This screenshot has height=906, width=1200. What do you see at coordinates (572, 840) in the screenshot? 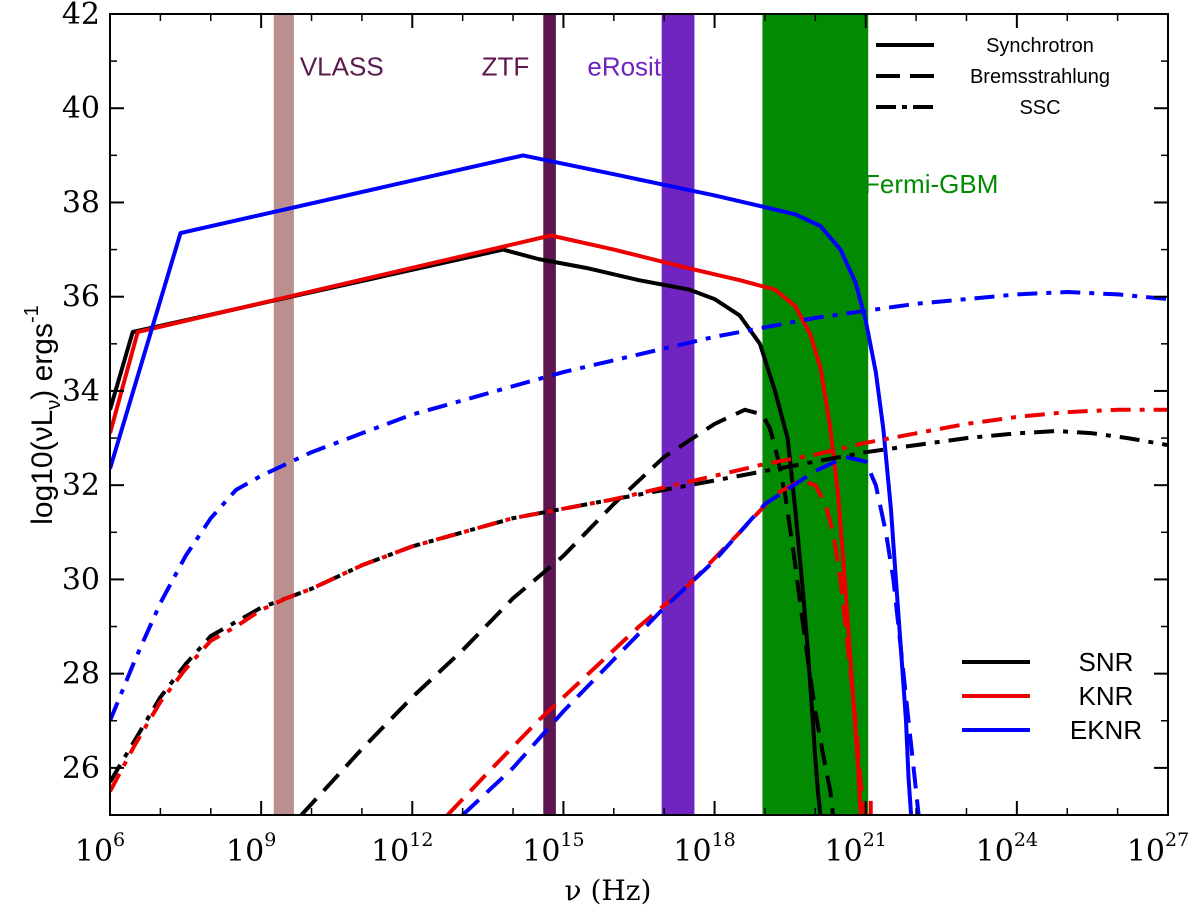
I see `x-tick-exp: 15` at bounding box center [572, 840].